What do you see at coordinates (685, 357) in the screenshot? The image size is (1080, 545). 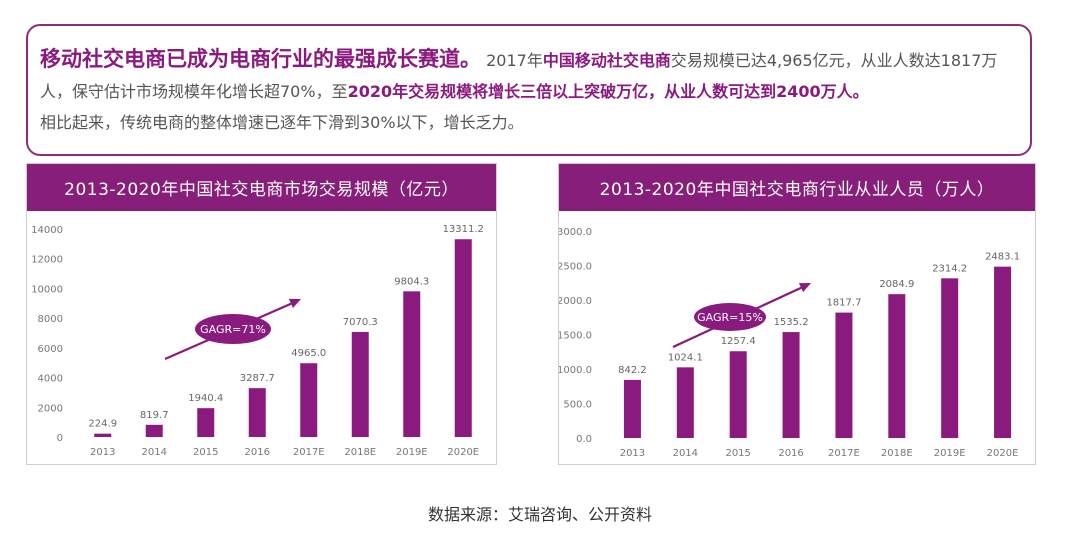 I see `data-label: 1024.1` at bounding box center [685, 357].